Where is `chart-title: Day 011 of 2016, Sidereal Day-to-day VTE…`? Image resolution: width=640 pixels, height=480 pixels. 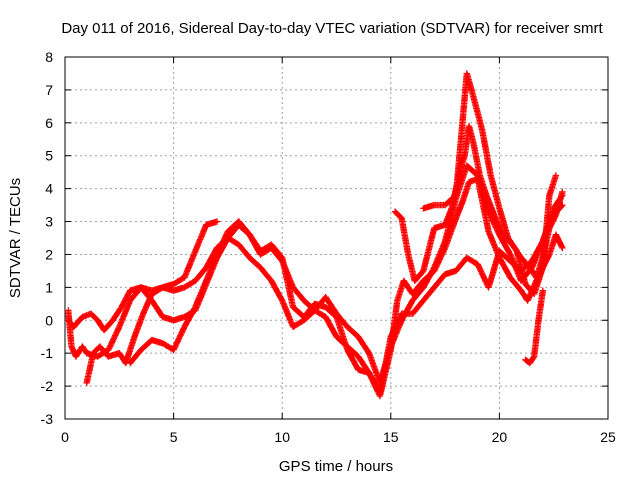 chart-title: Day 011 of 2016, Sidereal Day-to-day VTE… is located at coordinates (332, 28).